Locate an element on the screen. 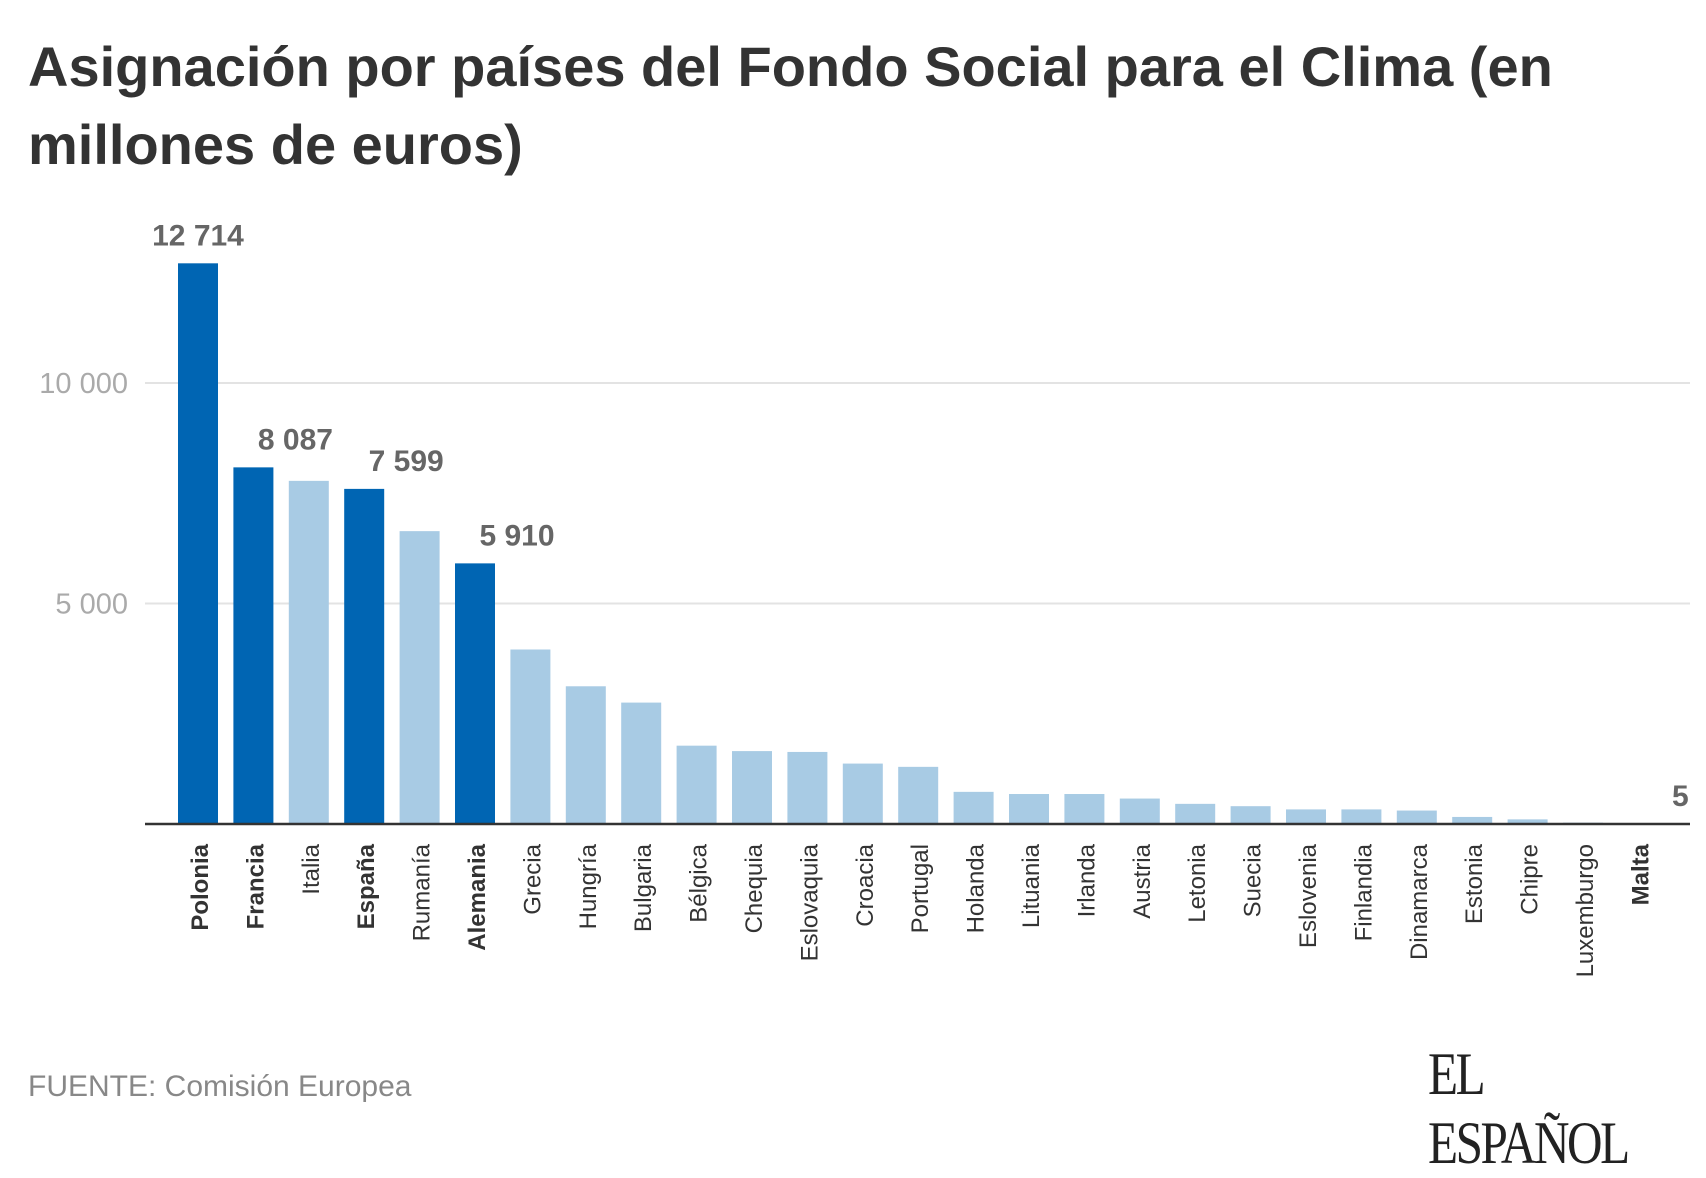 The image size is (1706, 1178). x-tick-label: Finlandia is located at coordinates (1363, 892).